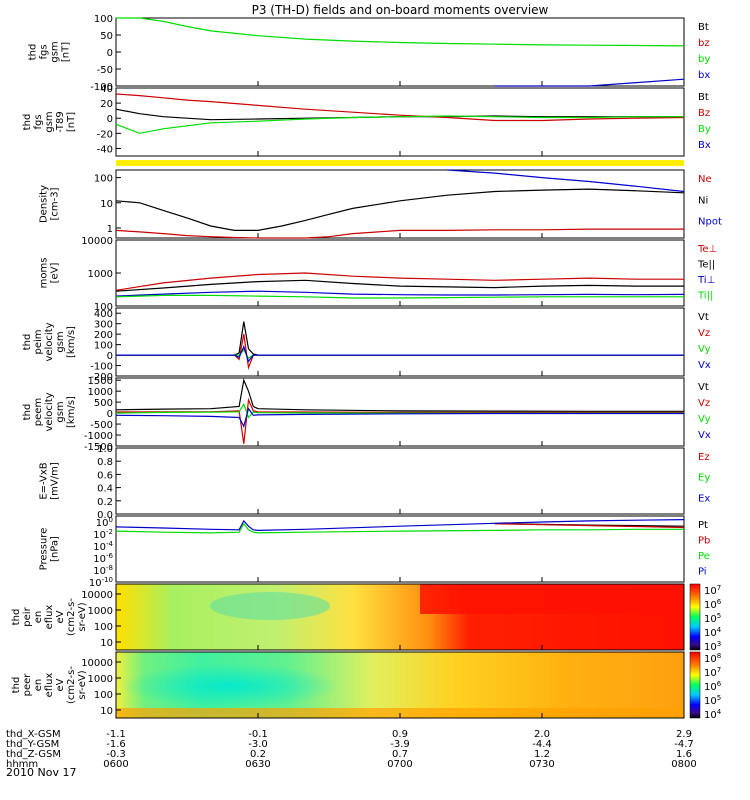 The image size is (750, 800). What do you see at coordinates (32, 744) in the screenshot?
I see `orbit-row-label: thd_Y-GSM` at bounding box center [32, 744].